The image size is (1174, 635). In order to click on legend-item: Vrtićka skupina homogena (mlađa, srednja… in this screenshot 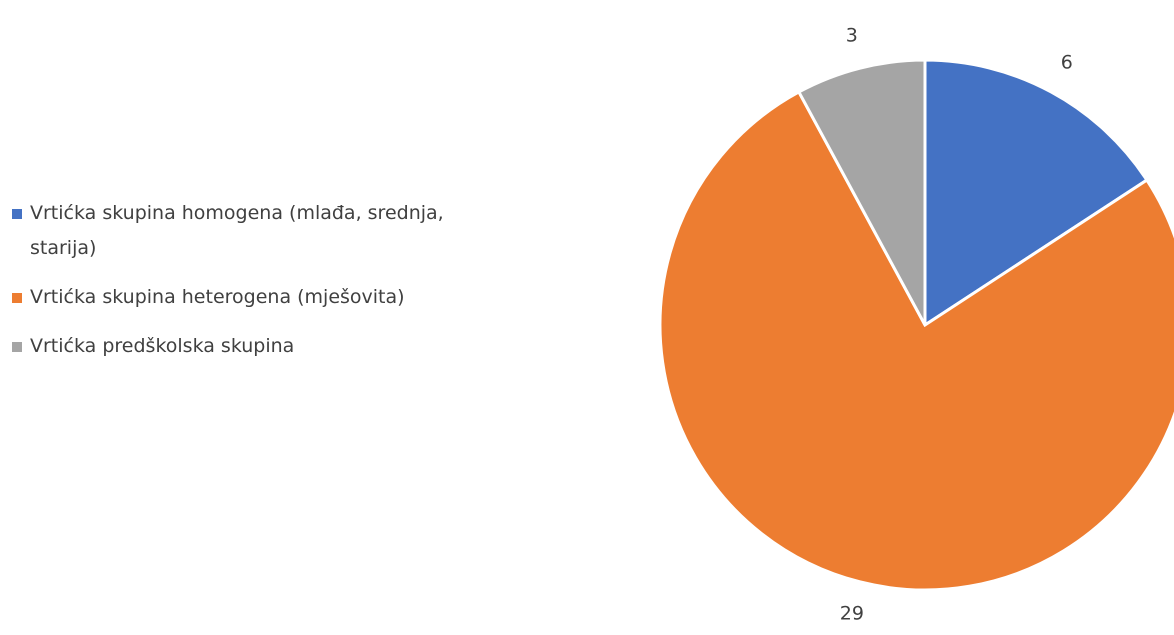, I will do `click(237, 231)`.